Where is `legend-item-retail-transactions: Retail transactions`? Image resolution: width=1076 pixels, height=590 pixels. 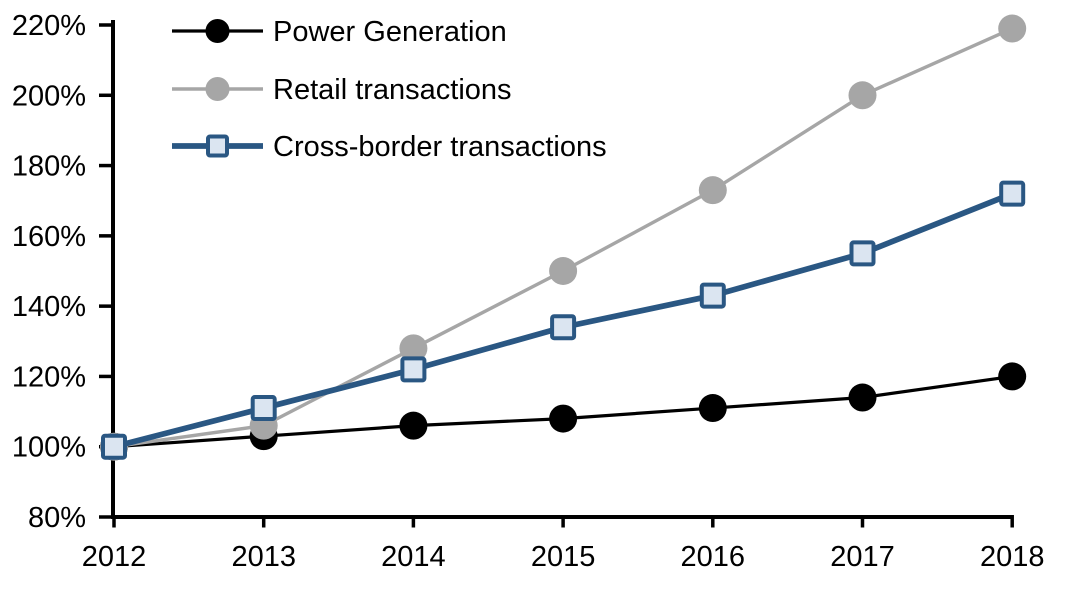
legend-item-retail-transactions: Retail transactions is located at coordinates (342, 90).